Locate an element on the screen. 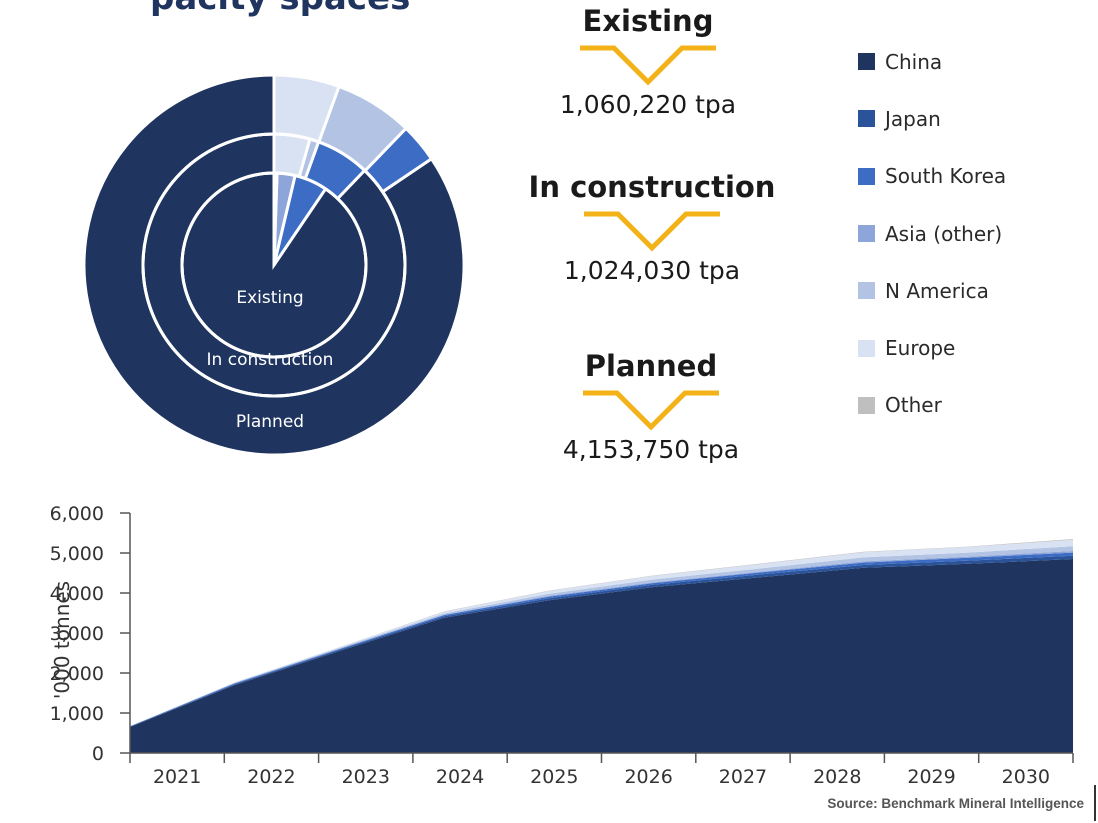 Image resolution: width=1098 pixels, height=823 pixels. status-existing: Existing 1,060,220 tpa is located at coordinates (648, 61).